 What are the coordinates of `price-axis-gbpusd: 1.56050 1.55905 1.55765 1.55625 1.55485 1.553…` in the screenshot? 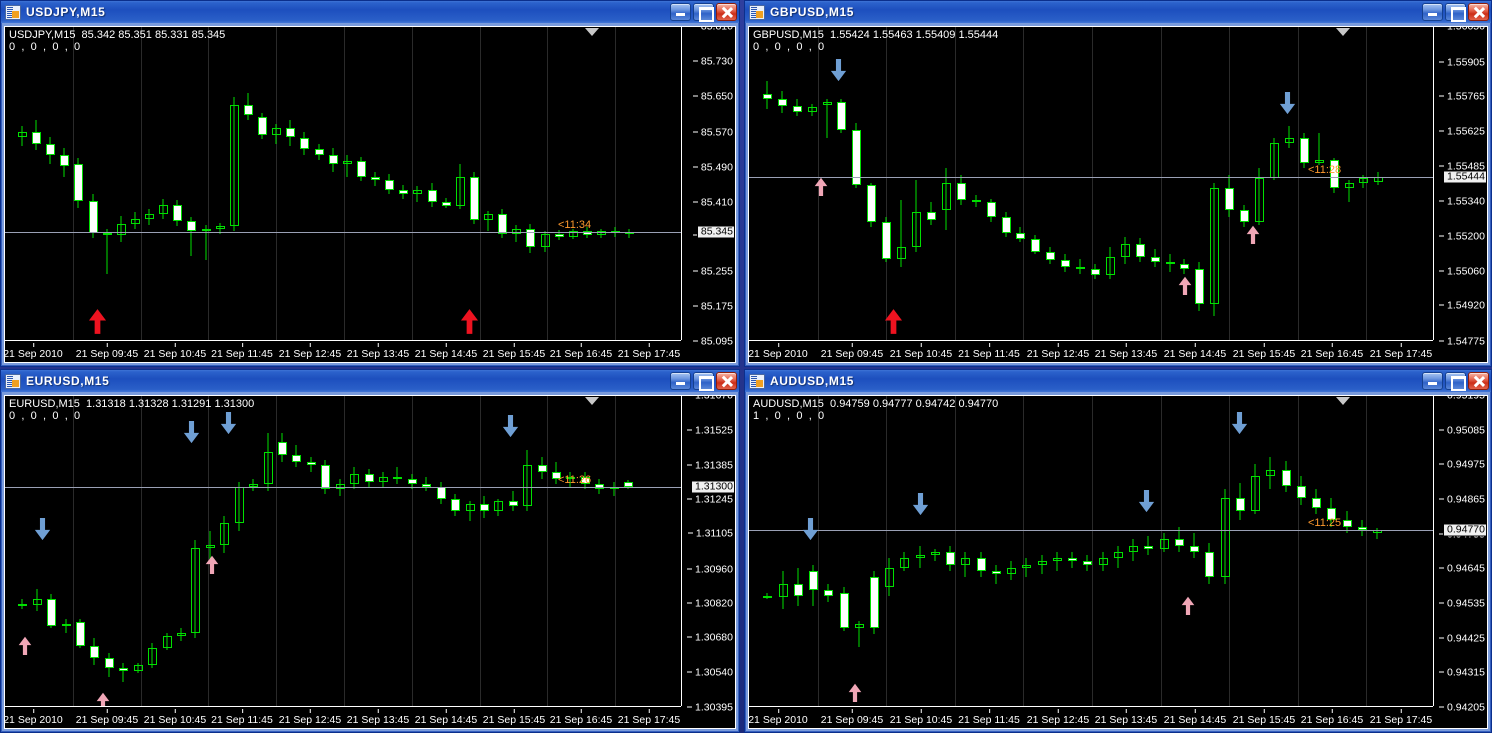 It's located at (1460, 187).